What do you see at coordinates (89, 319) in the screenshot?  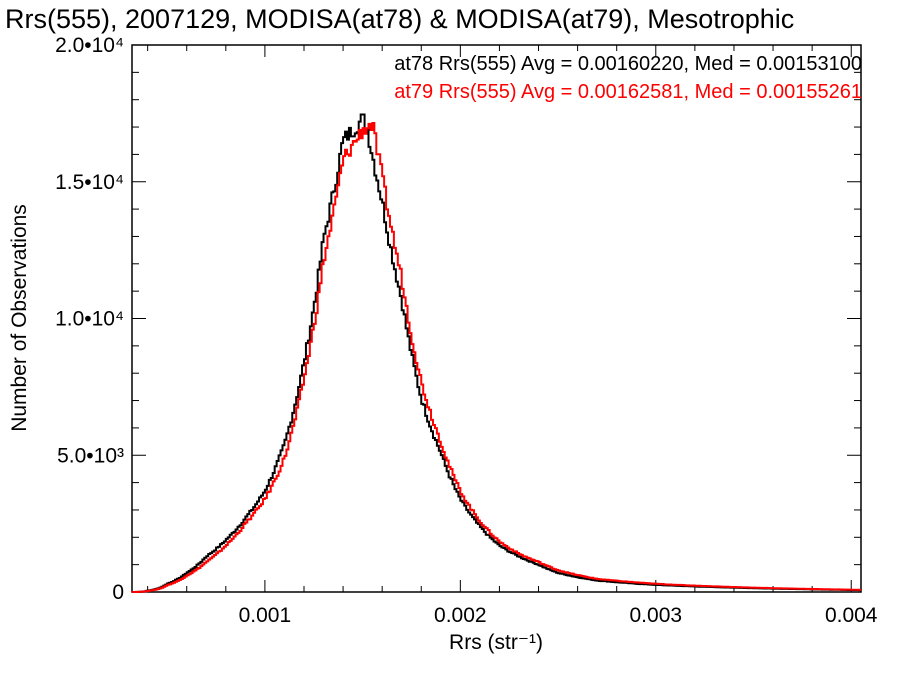 I see `y-tick-label: 1.0•10⁴` at bounding box center [89, 319].